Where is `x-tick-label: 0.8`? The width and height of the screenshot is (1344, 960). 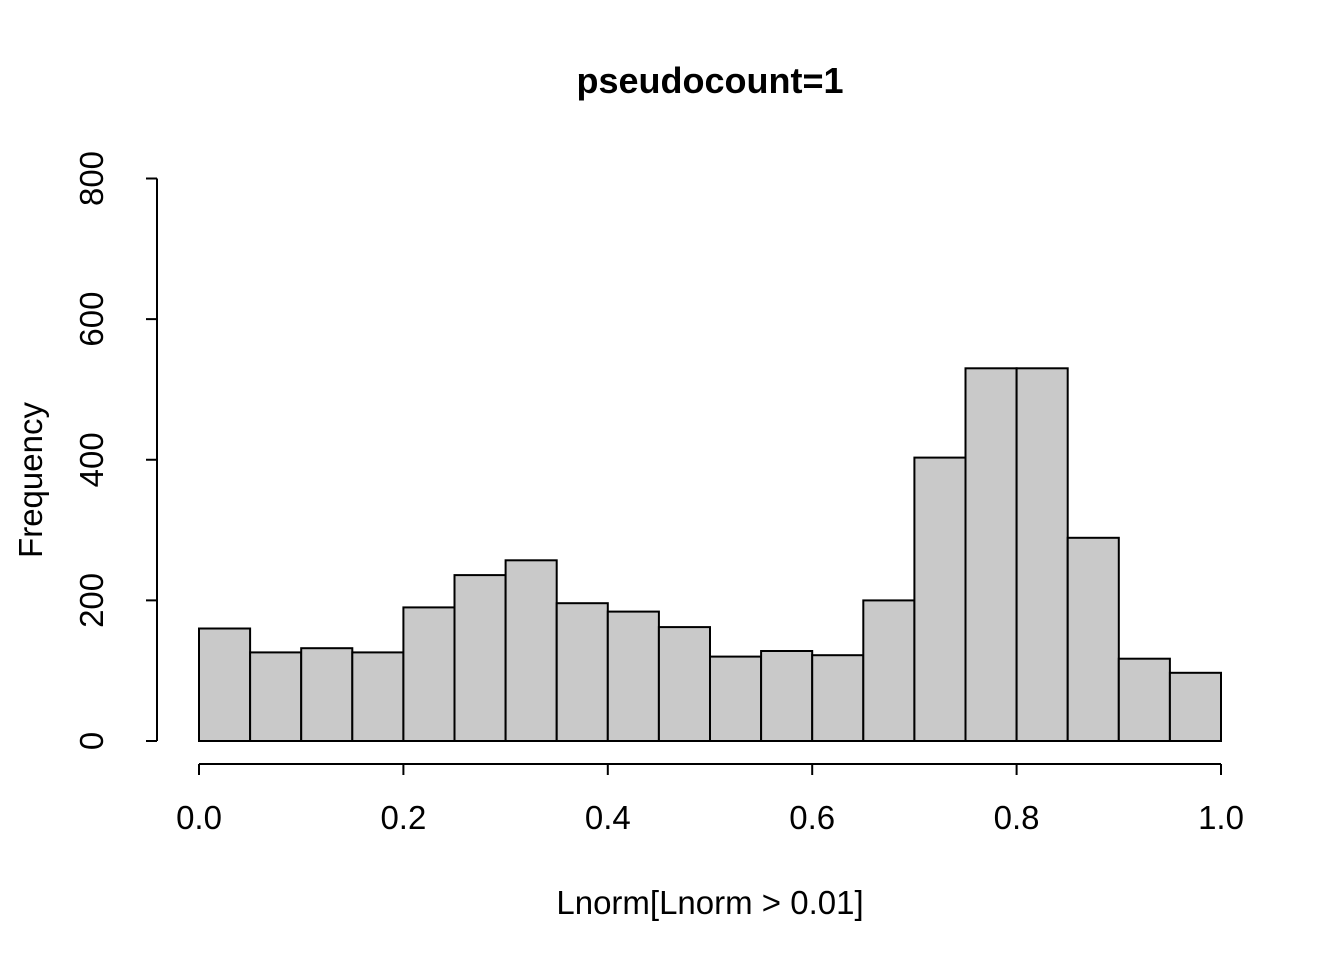 x-tick-label: 0.8 is located at coordinates (1017, 817).